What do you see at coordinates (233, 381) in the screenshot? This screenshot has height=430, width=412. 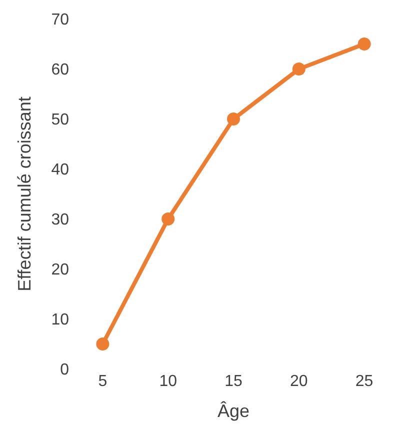 I see `x-tick-label: 15` at bounding box center [233, 381].